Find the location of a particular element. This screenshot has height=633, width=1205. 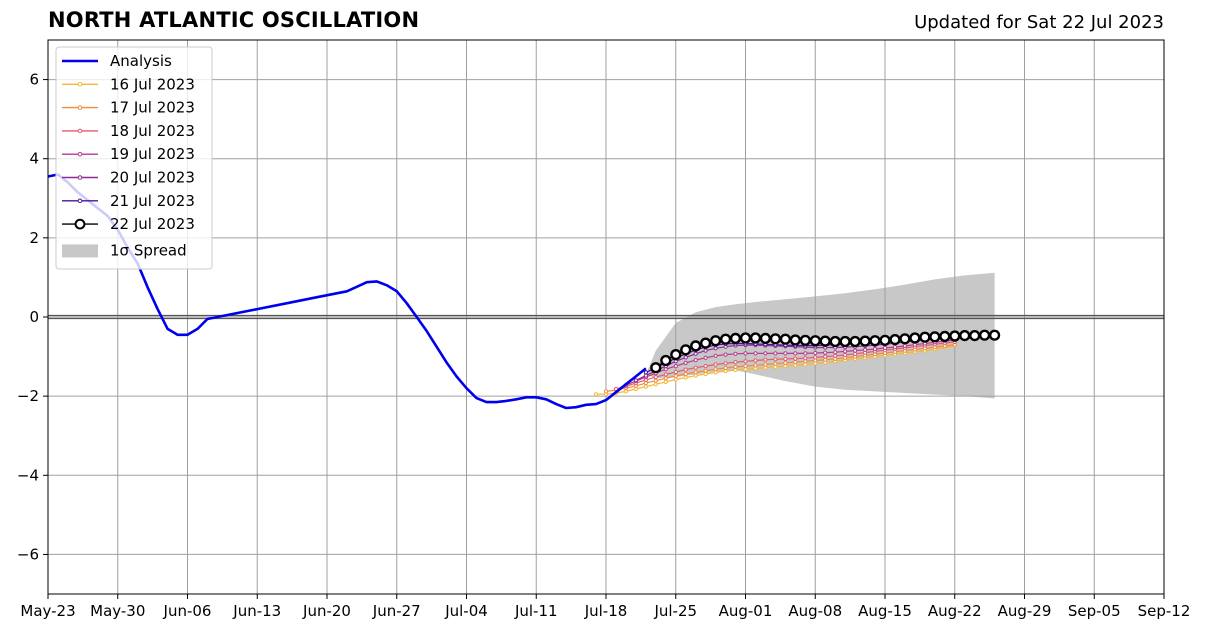

legend-label: 19 Jul 2023 is located at coordinates (152, 154).